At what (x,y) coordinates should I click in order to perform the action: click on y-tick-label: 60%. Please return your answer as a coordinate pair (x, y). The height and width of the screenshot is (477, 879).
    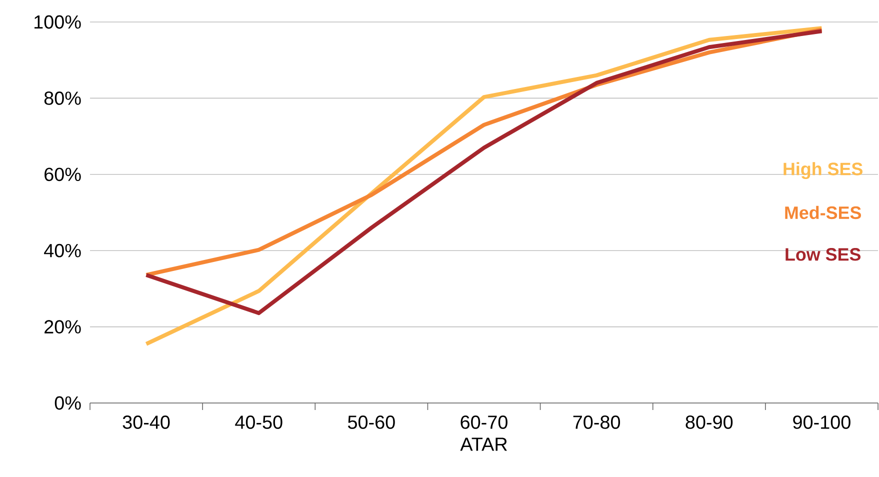
    Looking at the image, I should click on (62, 175).